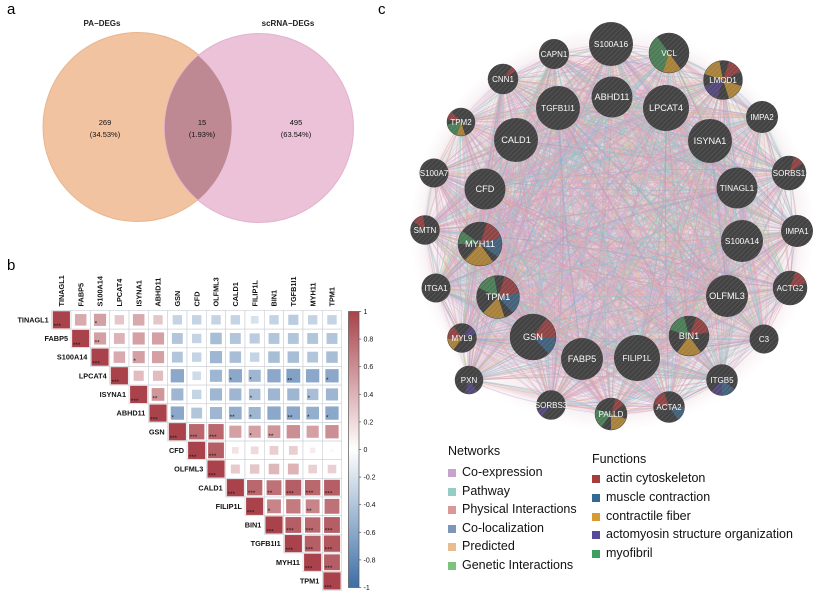  What do you see at coordinates (434, 173) in the screenshot?
I see `svg-text: S100A7` at bounding box center [434, 173].